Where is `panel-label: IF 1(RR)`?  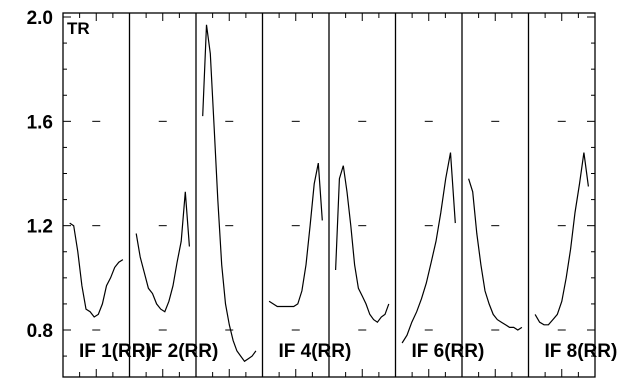
panel-label: IF 1(RR) is located at coordinates (115, 351).